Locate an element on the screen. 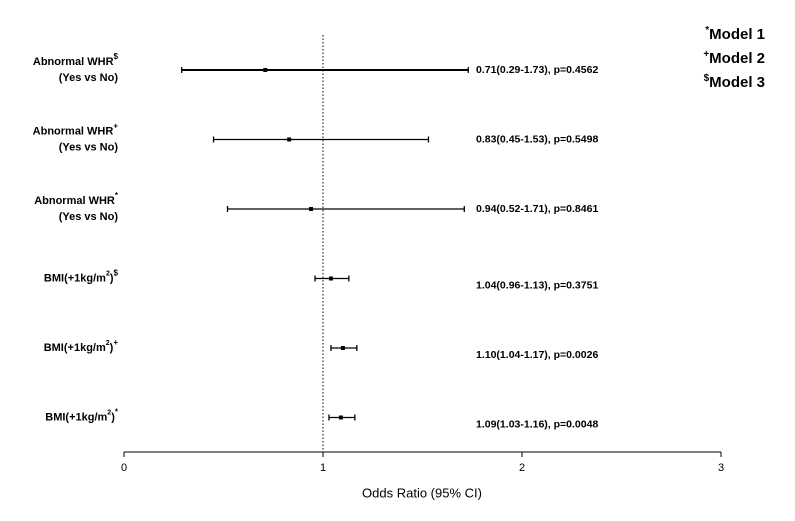 The image size is (795, 521). legend-entry: *Model 1 is located at coordinates (735, 34).